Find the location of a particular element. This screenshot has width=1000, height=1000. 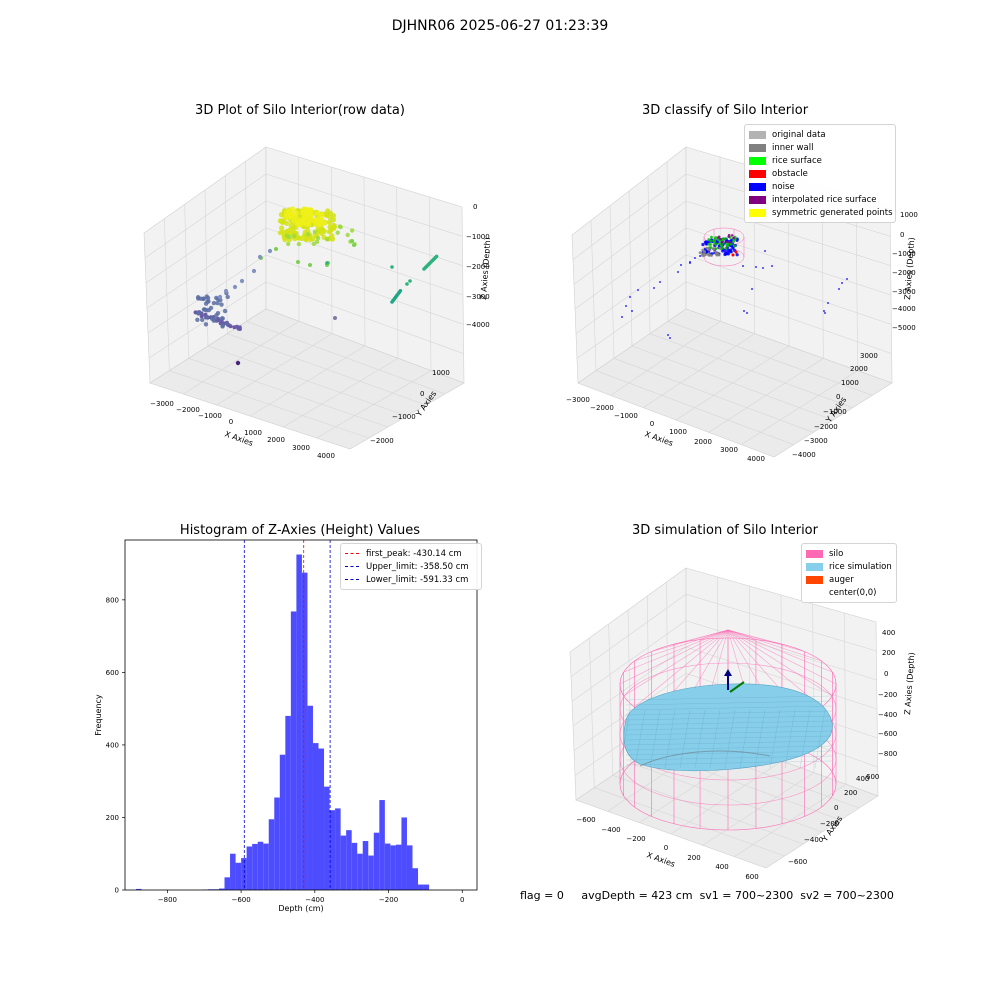

panel4-xtick: 400 is located at coordinates (721, 867).